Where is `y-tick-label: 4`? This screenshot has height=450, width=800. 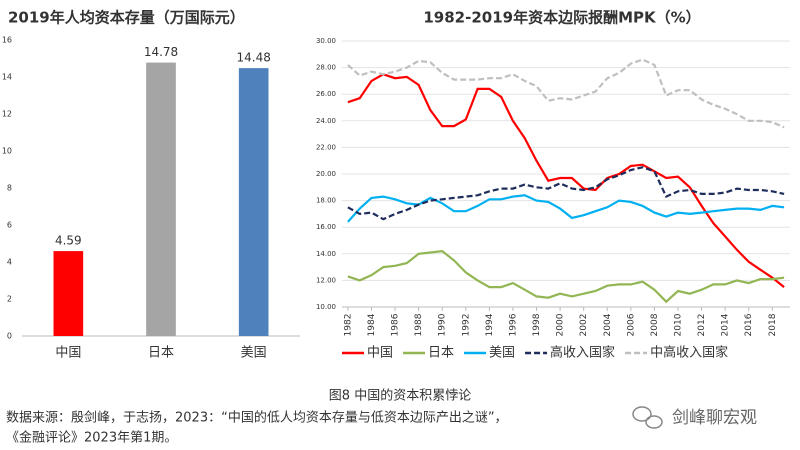 y-tick-label: 4 is located at coordinates (9, 262).